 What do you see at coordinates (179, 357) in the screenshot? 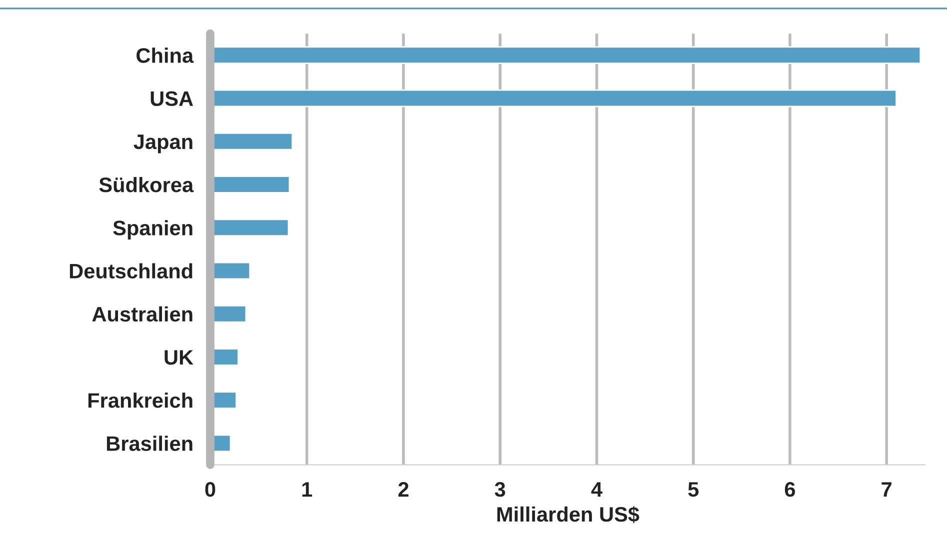
I see `y-tick-label: UK` at bounding box center [179, 357].